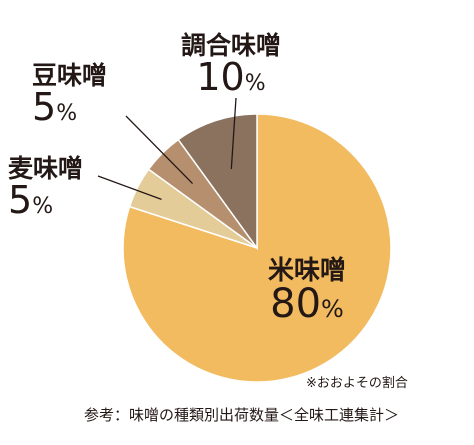 This screenshot has width=474, height=445. What do you see at coordinates (220, 77) in the screenshot?
I see `slice-value: 10` at bounding box center [220, 77].